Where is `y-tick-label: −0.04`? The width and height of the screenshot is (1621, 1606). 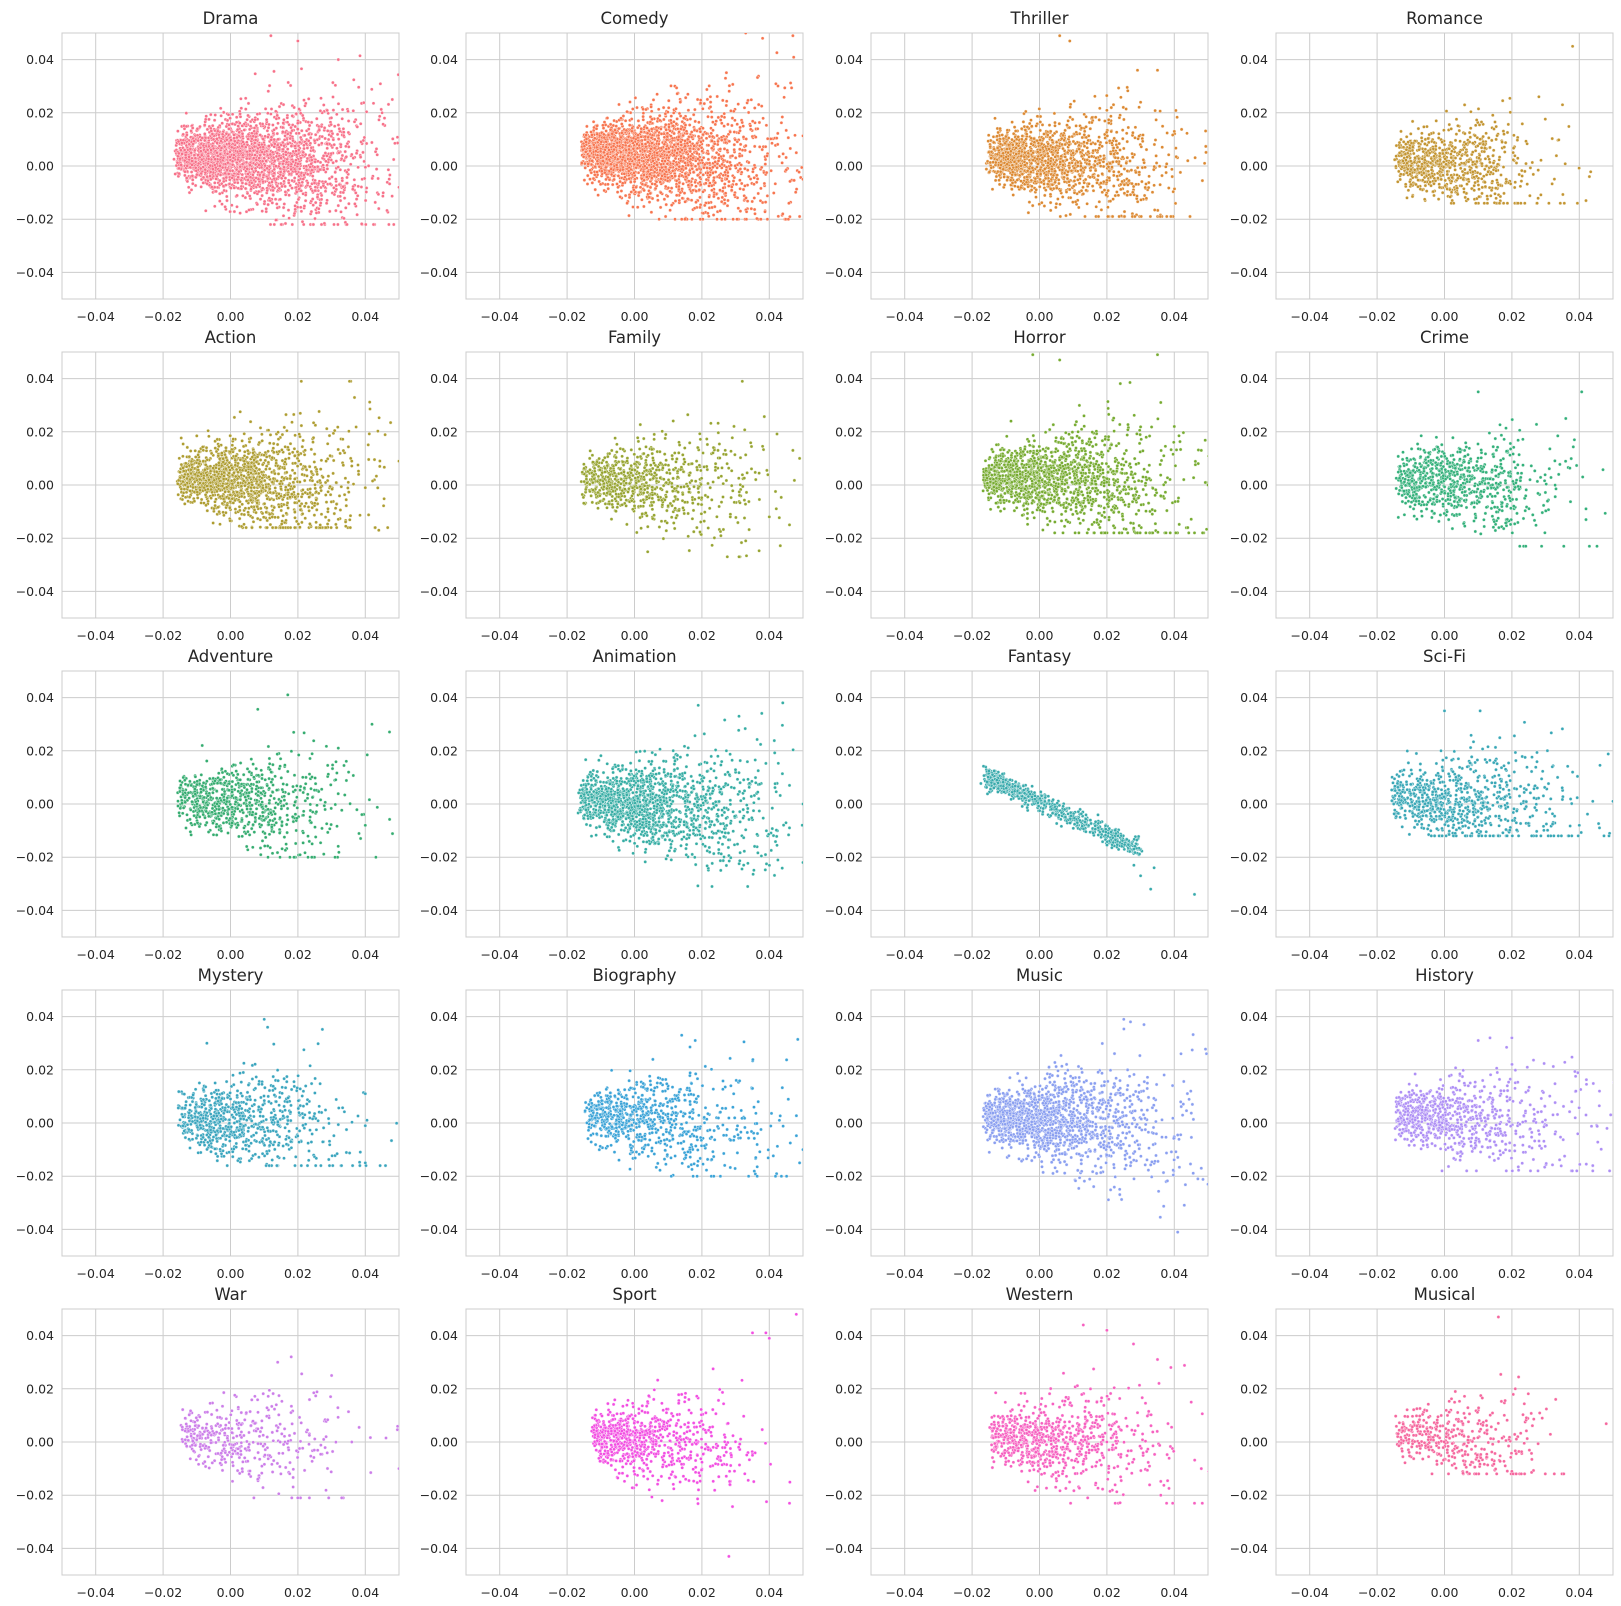
y-tick-label: −0.04 is located at coordinates (439, 272).